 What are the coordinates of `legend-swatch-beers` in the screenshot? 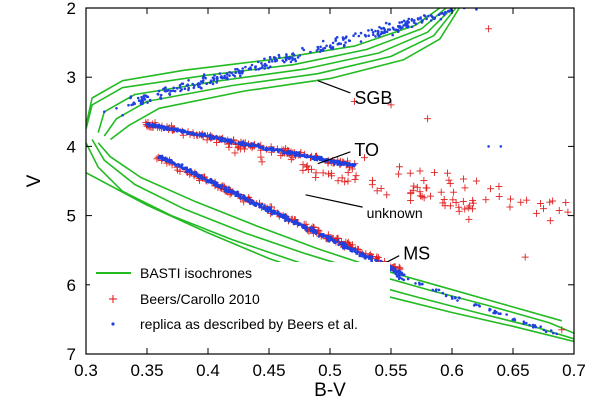 It's located at (113, 299).